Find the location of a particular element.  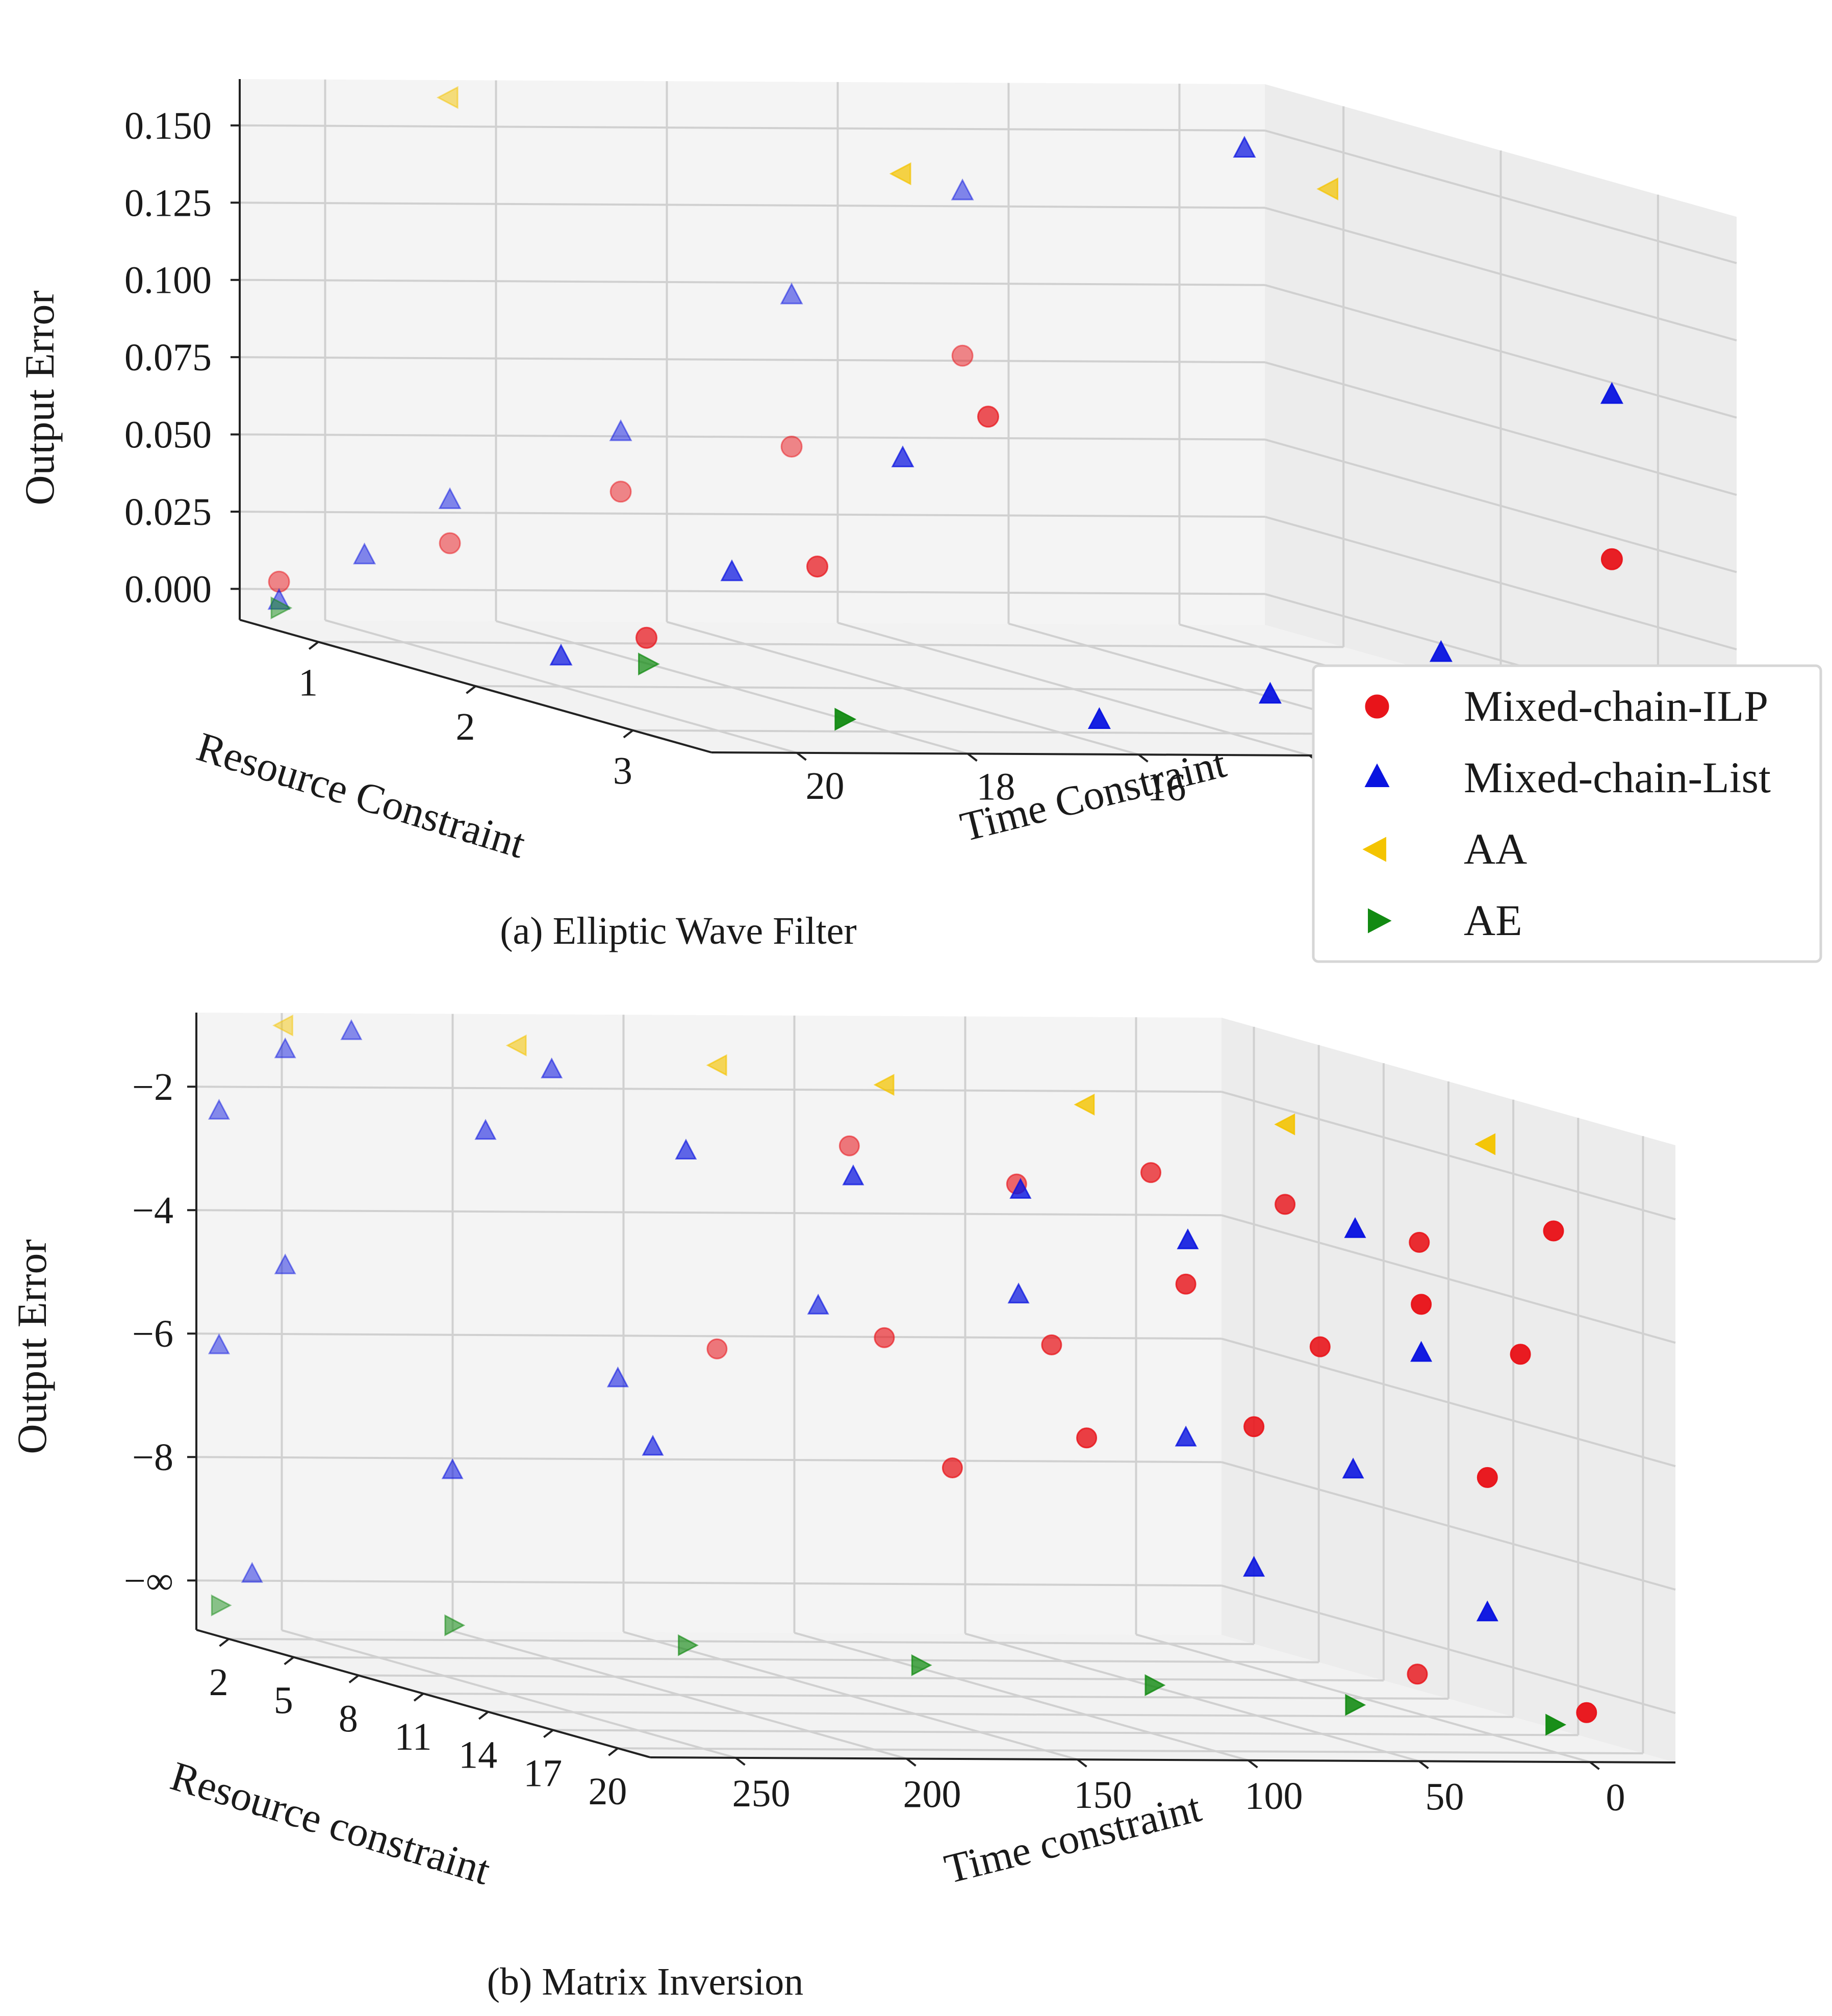

x-tick-label: 8 is located at coordinates (348, 1718).